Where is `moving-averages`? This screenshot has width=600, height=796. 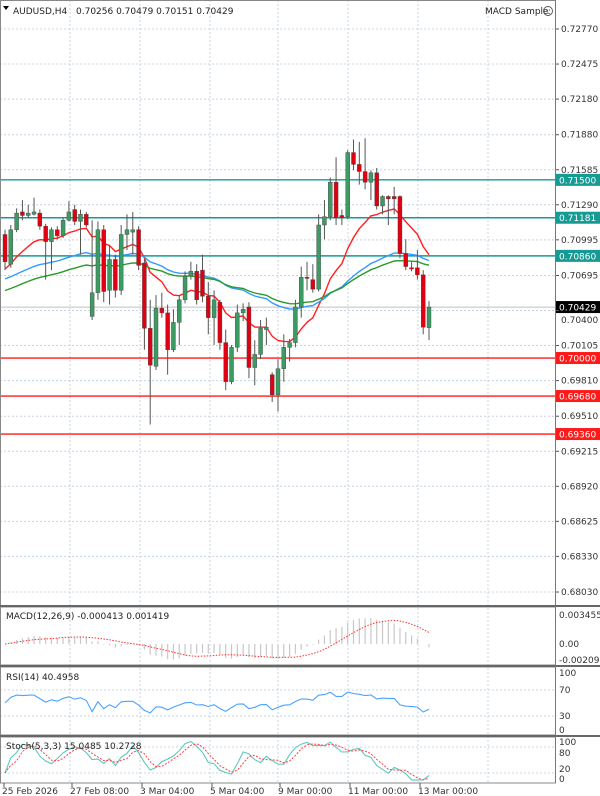
moving-averages is located at coordinates (217, 275).